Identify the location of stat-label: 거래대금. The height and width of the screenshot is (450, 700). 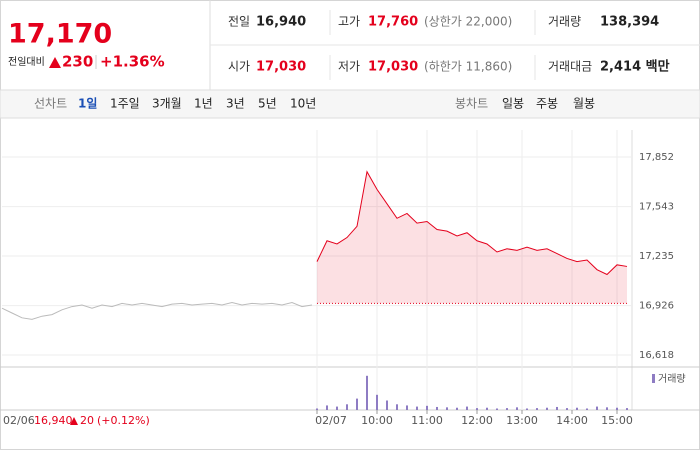
(570, 67).